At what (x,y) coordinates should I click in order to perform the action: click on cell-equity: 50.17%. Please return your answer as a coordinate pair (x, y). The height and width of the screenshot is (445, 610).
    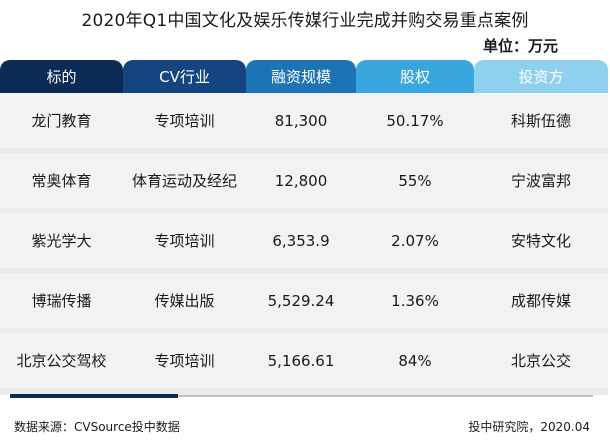
    Looking at the image, I should click on (415, 120).